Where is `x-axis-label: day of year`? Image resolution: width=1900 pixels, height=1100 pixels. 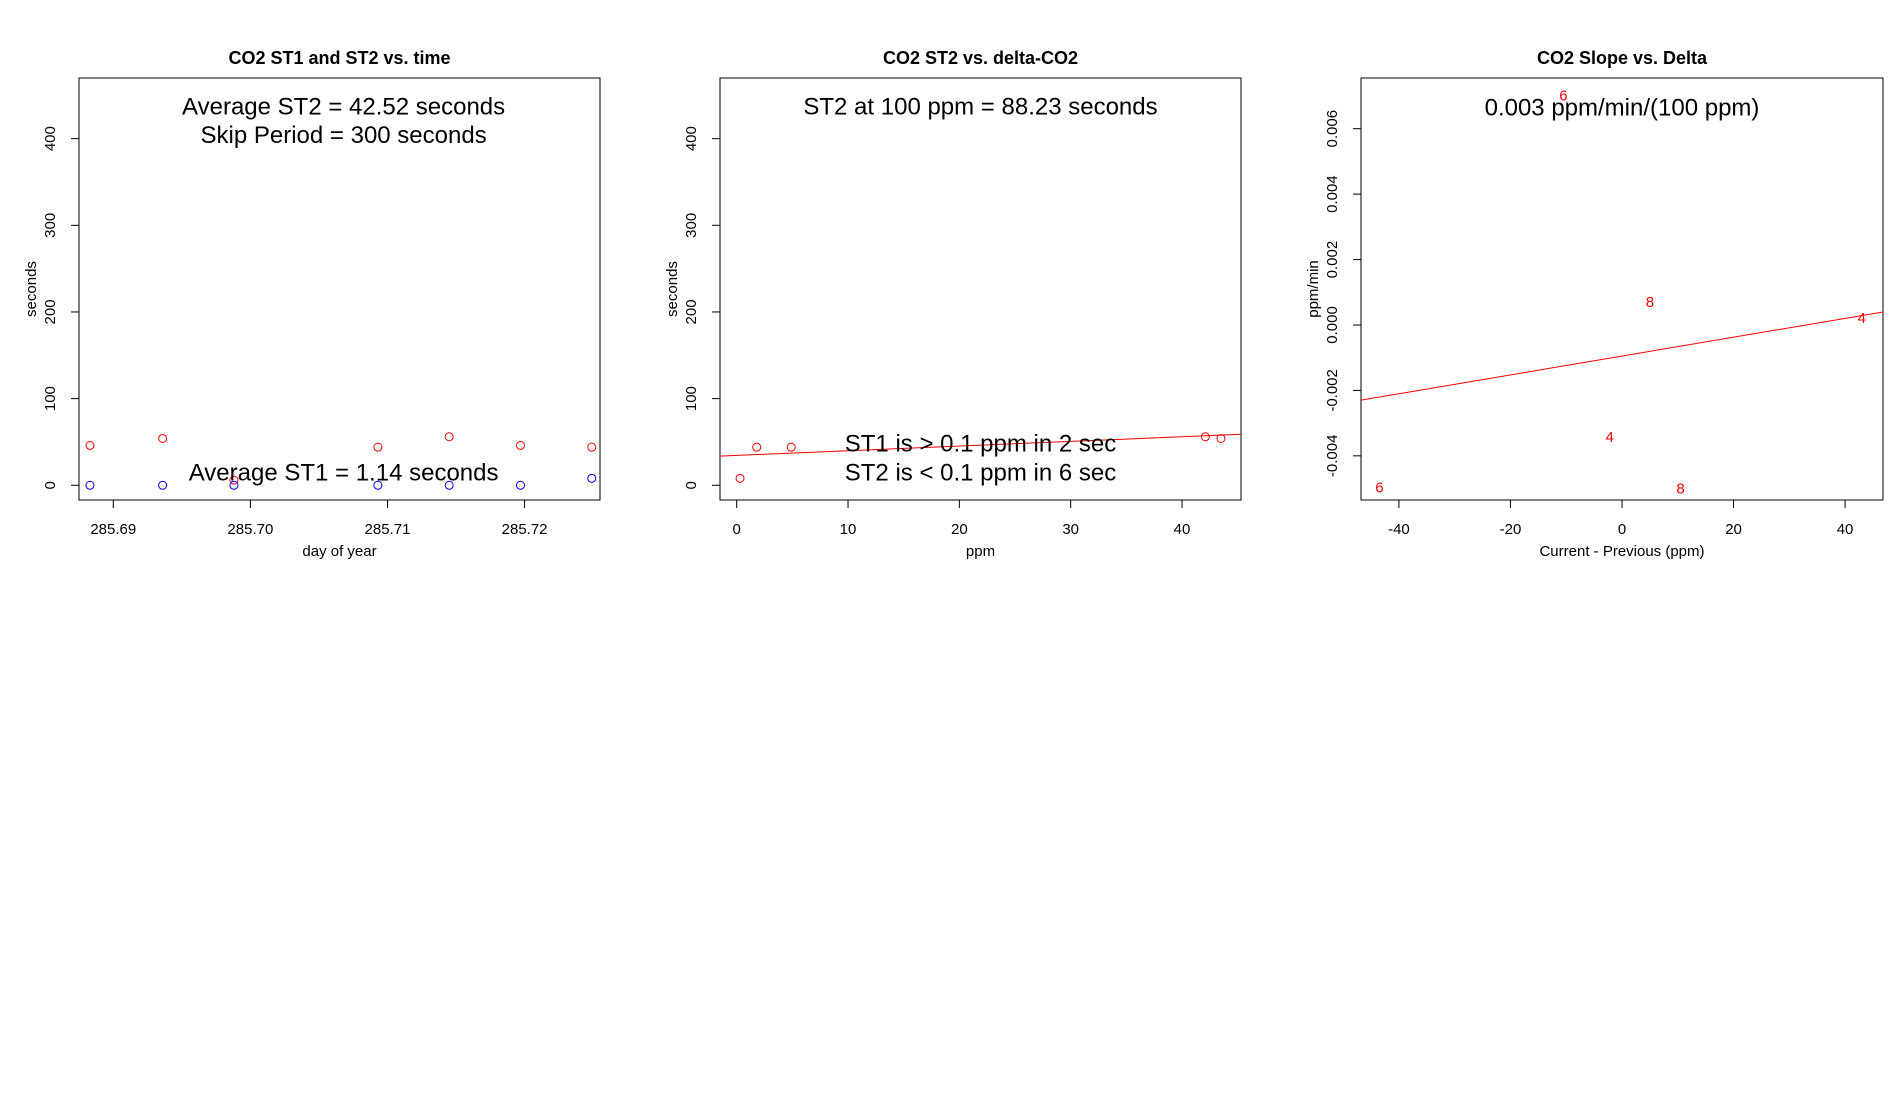
x-axis-label: day of year is located at coordinates (339, 551).